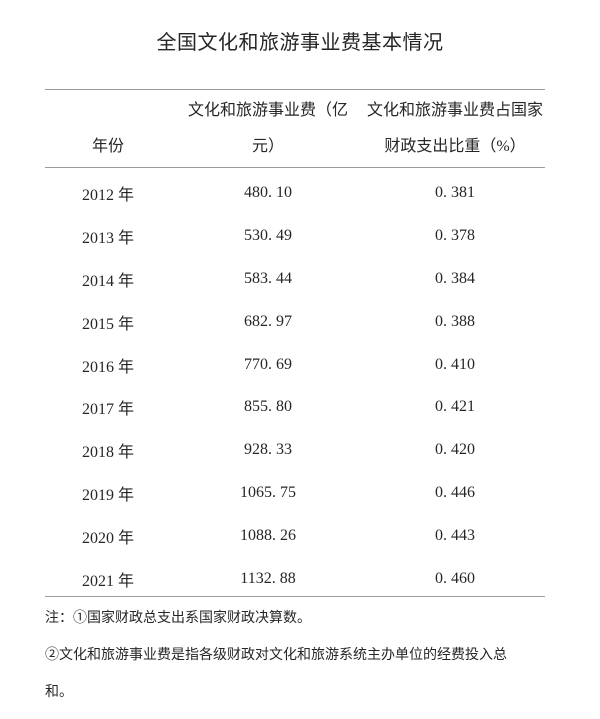 The width and height of the screenshot is (600, 719). Describe the element at coordinates (455, 535) in the screenshot. I see `share-cell: 0. 443` at that location.